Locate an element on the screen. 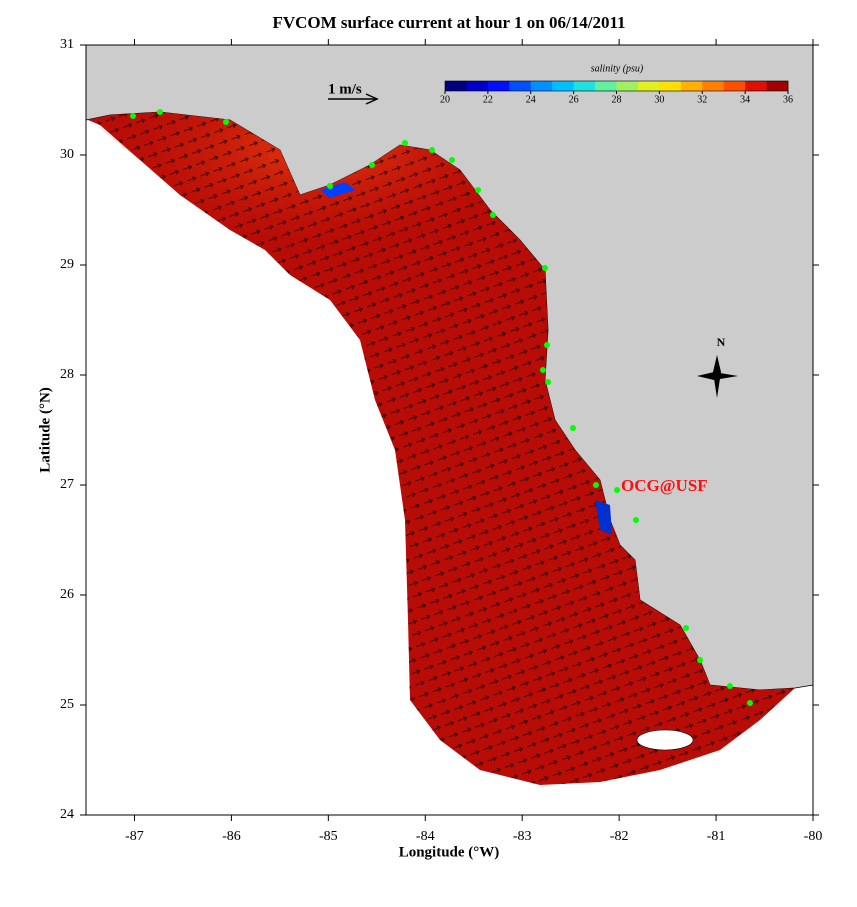  x-tick-label: -82 is located at coordinates (619, 836).